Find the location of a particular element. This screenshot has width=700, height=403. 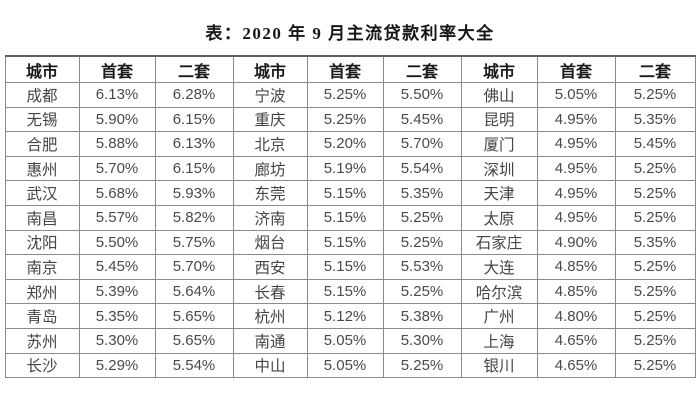

rate-cell: 5.38% is located at coordinates (422, 316).